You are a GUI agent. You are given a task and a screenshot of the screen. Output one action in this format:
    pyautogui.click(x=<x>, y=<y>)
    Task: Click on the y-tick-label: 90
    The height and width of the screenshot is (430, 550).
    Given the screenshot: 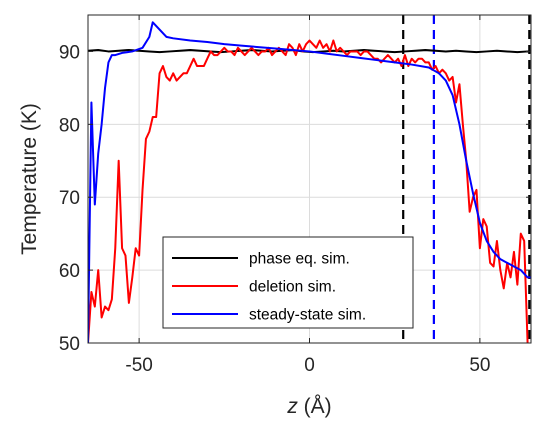 What is the action you would take?
    pyautogui.click(x=69, y=52)
    